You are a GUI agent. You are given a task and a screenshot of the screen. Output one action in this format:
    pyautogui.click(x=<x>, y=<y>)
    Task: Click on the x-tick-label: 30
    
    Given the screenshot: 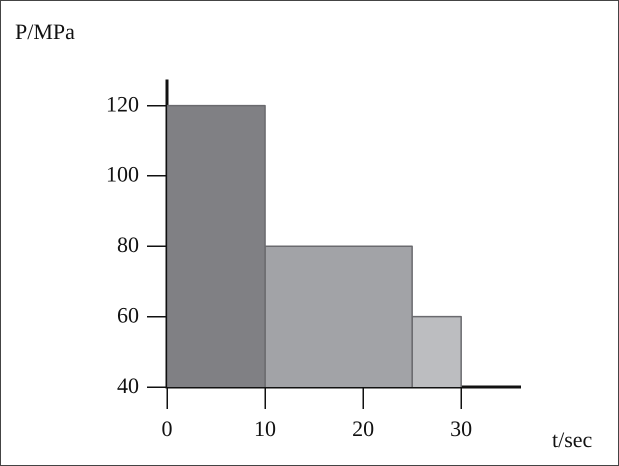 What is the action you would take?
    pyautogui.click(x=461, y=428)
    